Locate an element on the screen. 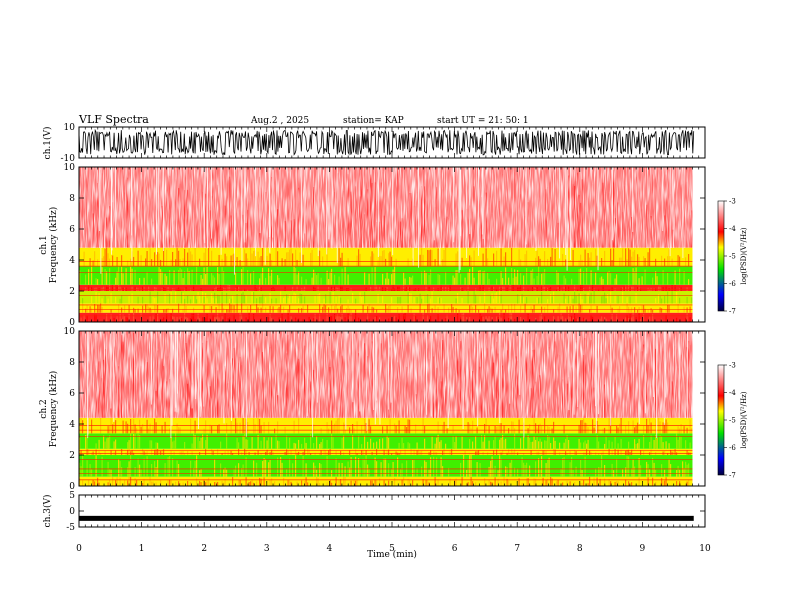  colorbar-label: log(PSD)(V²/Hz) is located at coordinates (744, 255).